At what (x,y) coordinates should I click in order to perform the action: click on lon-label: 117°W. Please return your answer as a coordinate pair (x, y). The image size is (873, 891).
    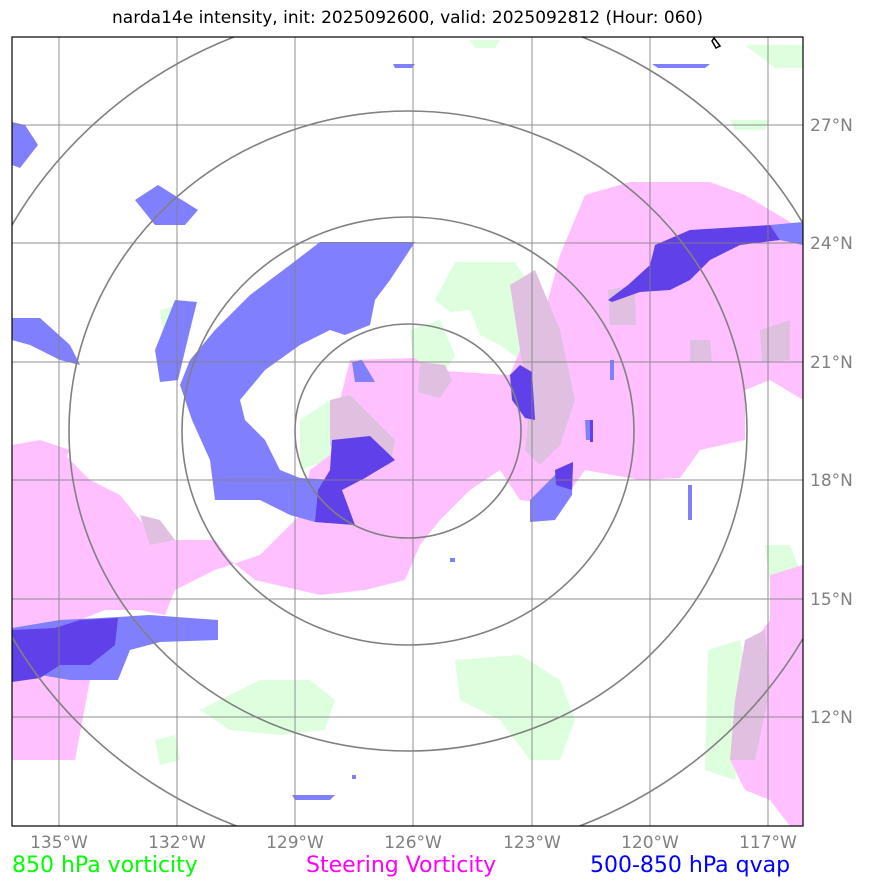
    Looking at the image, I should click on (768, 843).